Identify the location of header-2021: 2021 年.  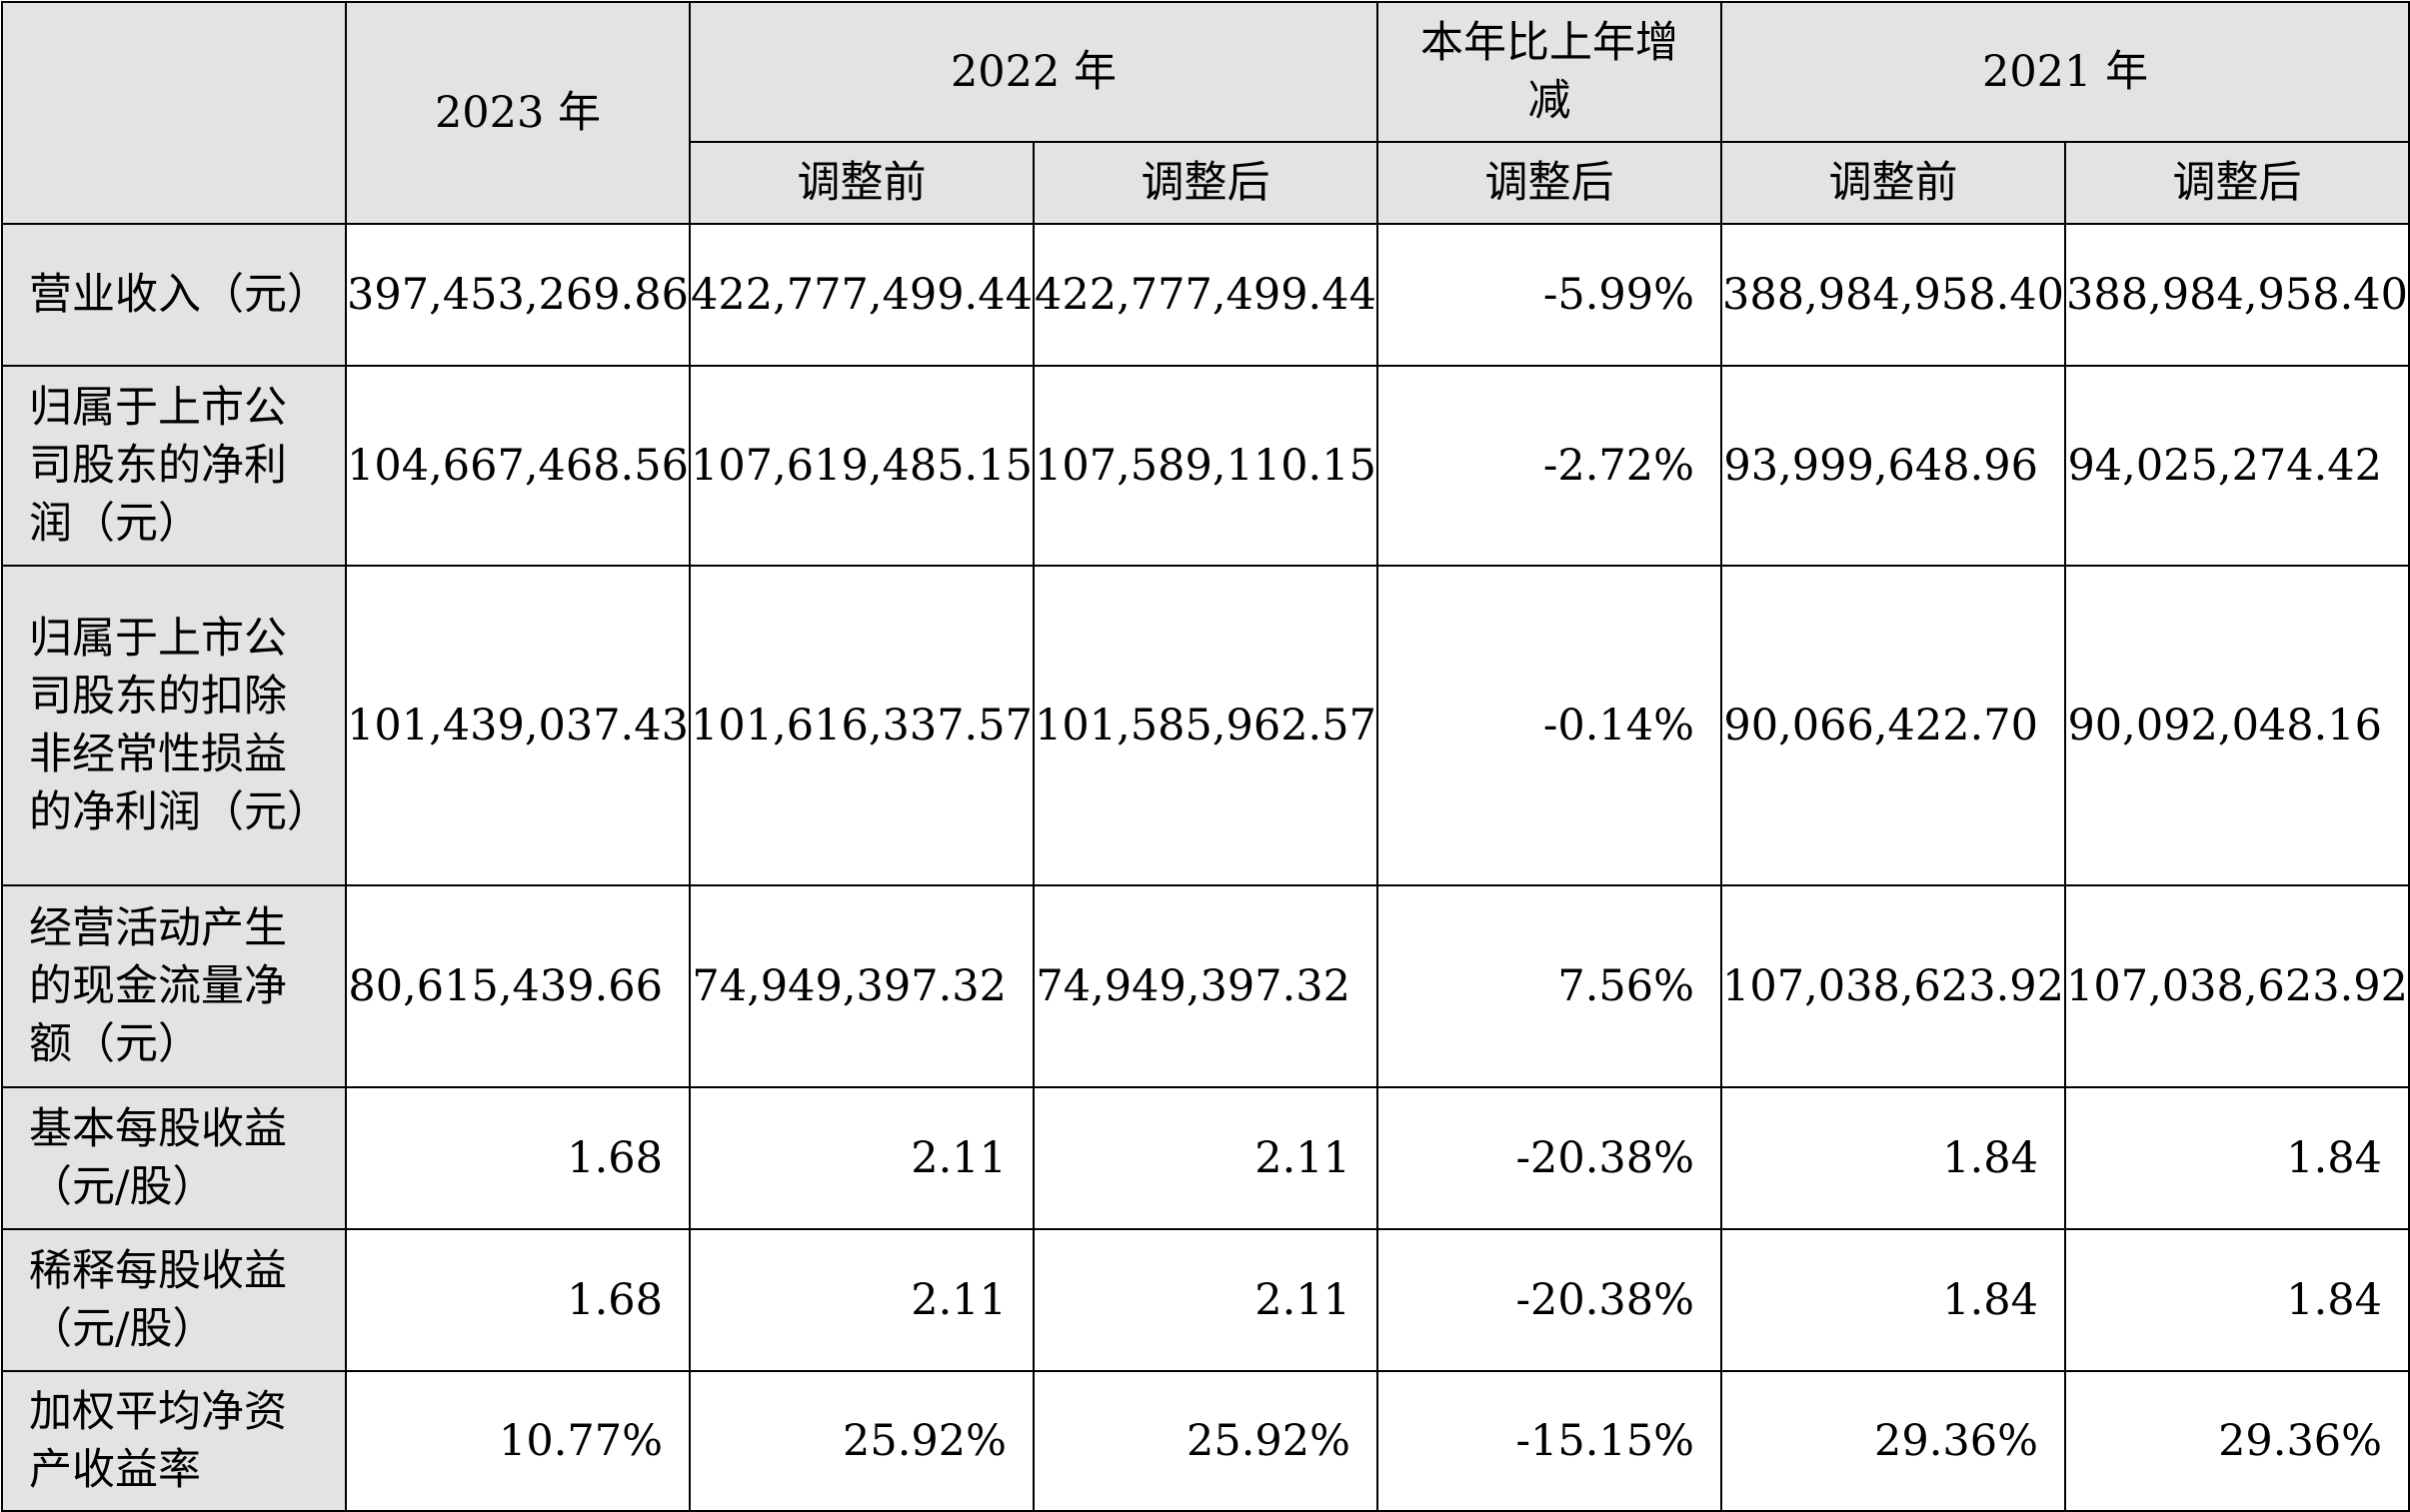
(2065, 72).